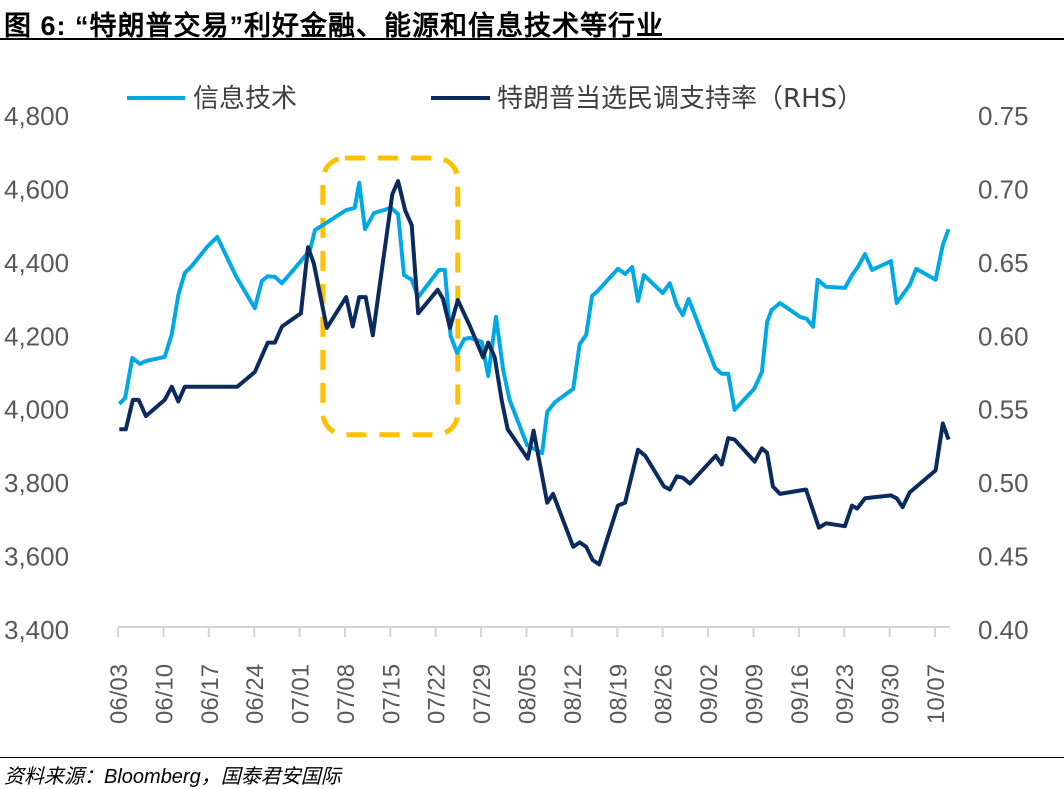 Image resolution: width=1064 pixels, height=789 pixels. Describe the element at coordinates (618, 694) in the screenshot. I see `x-tick-label: 08/19` at that location.